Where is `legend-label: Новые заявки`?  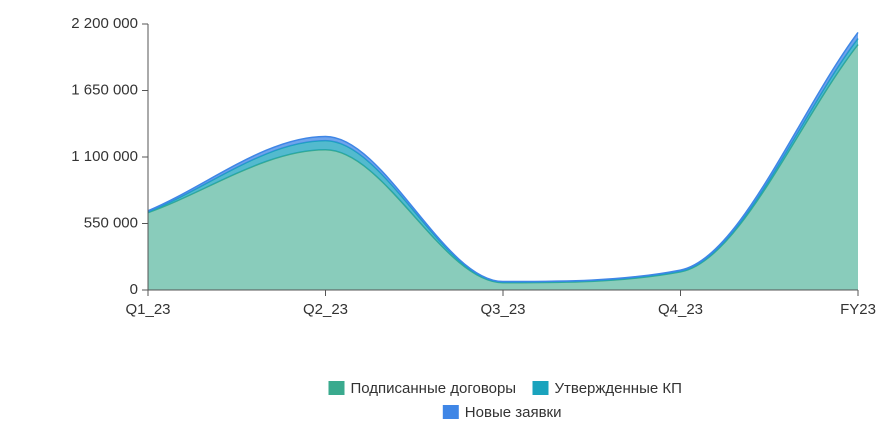
legend-label: Новые заявки is located at coordinates (513, 412).